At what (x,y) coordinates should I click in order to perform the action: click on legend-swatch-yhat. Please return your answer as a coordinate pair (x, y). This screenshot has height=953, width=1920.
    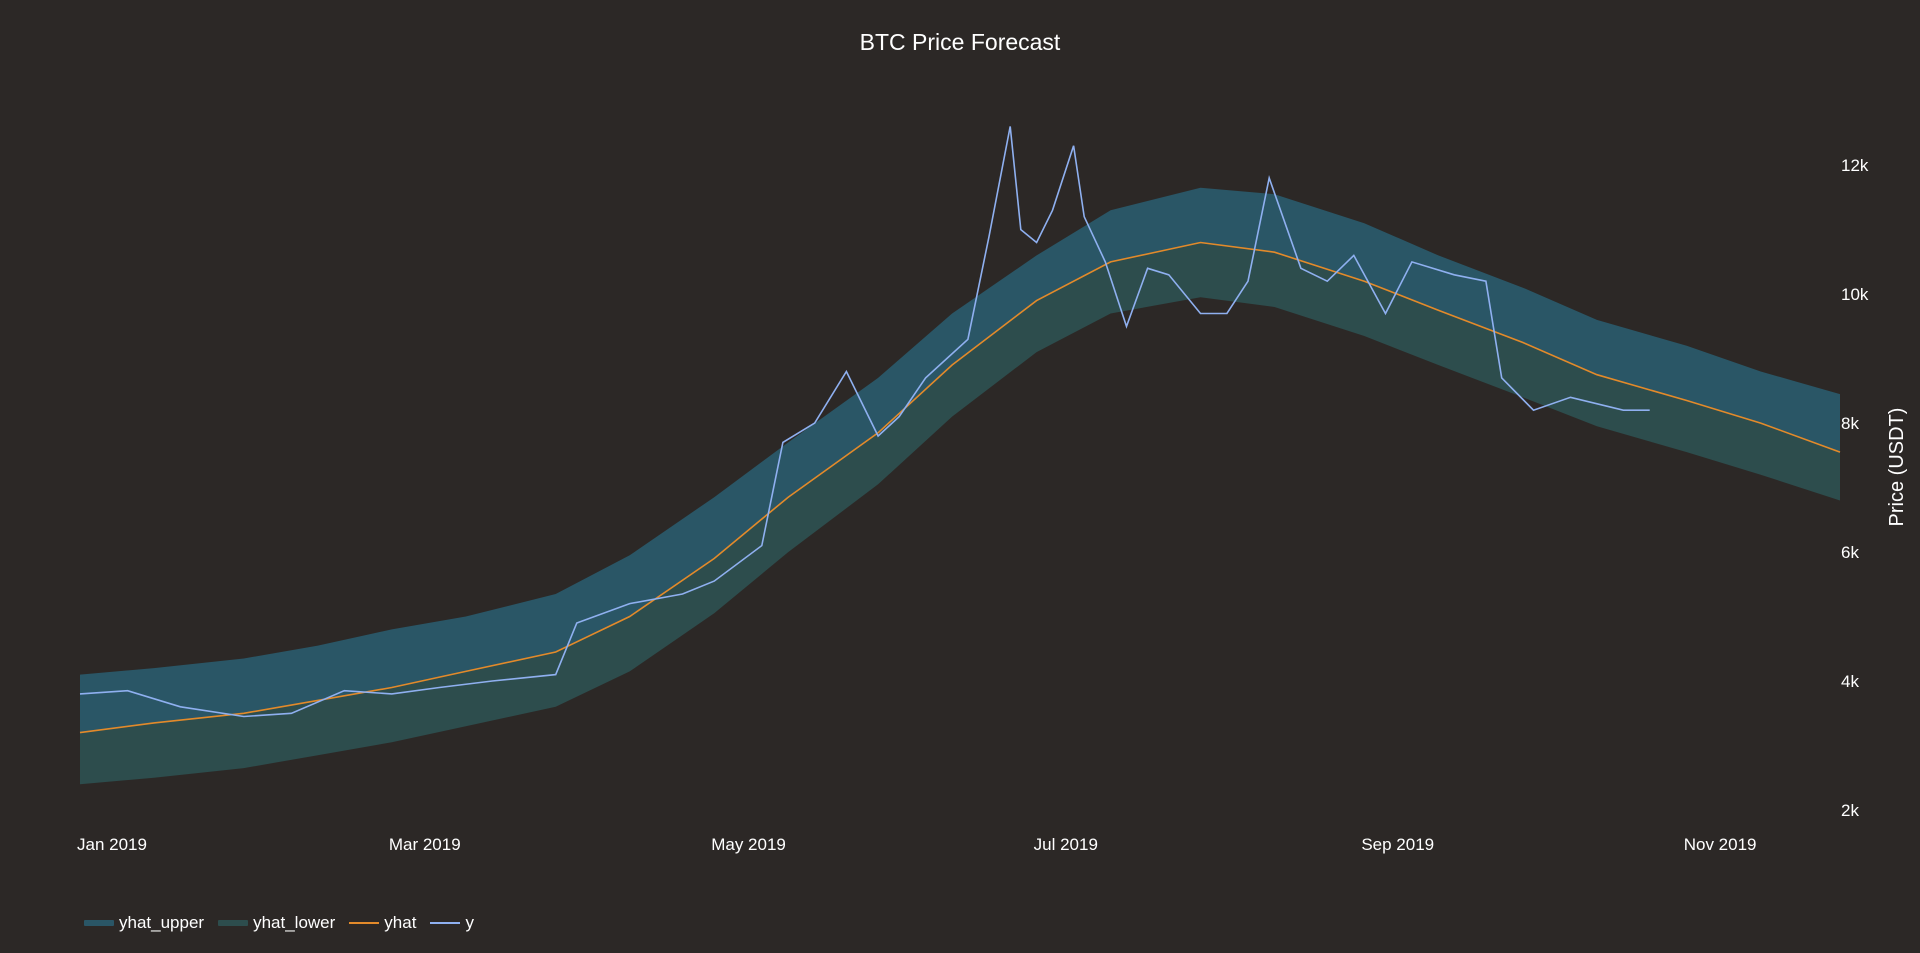
    Looking at the image, I should click on (364, 923).